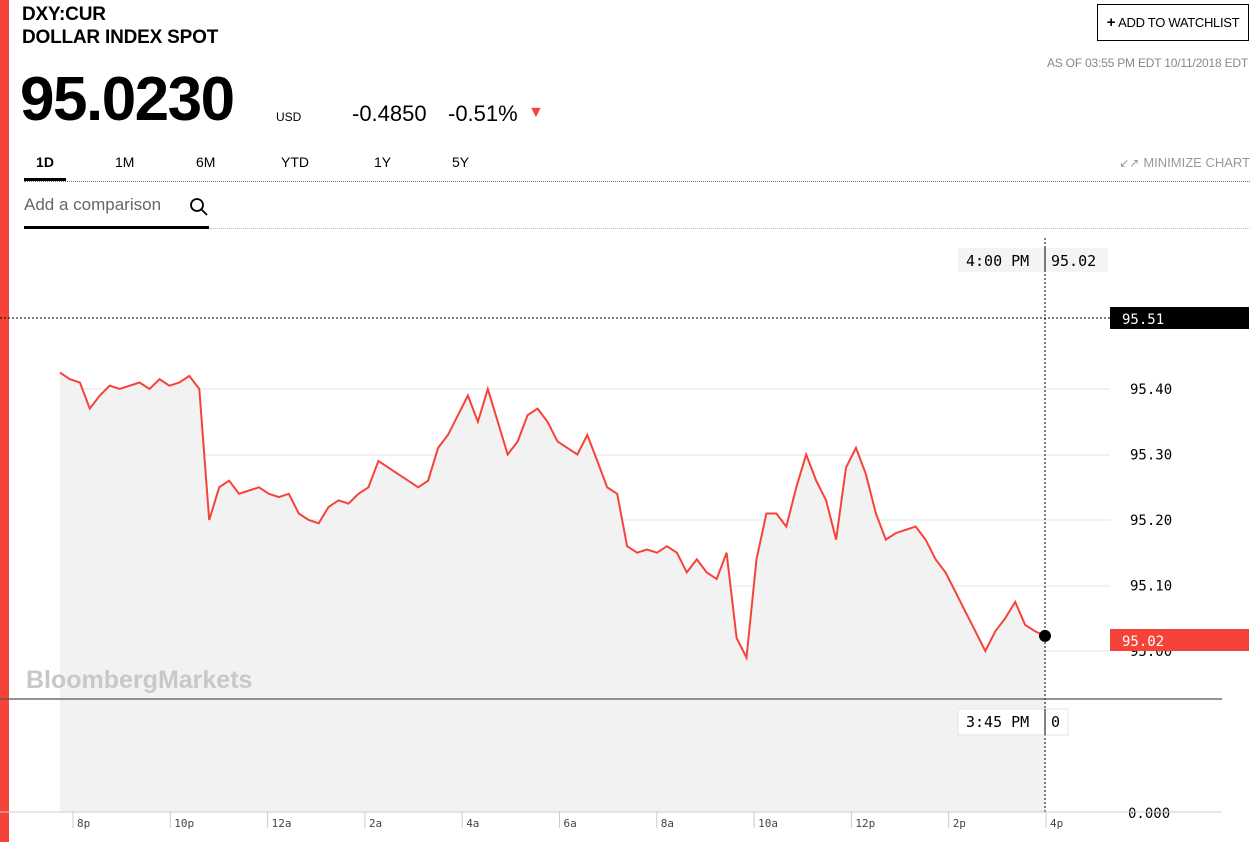  Describe the element at coordinates (64, 14) in the screenshot. I see `ticker-symbol: DXY:CUR` at that location.